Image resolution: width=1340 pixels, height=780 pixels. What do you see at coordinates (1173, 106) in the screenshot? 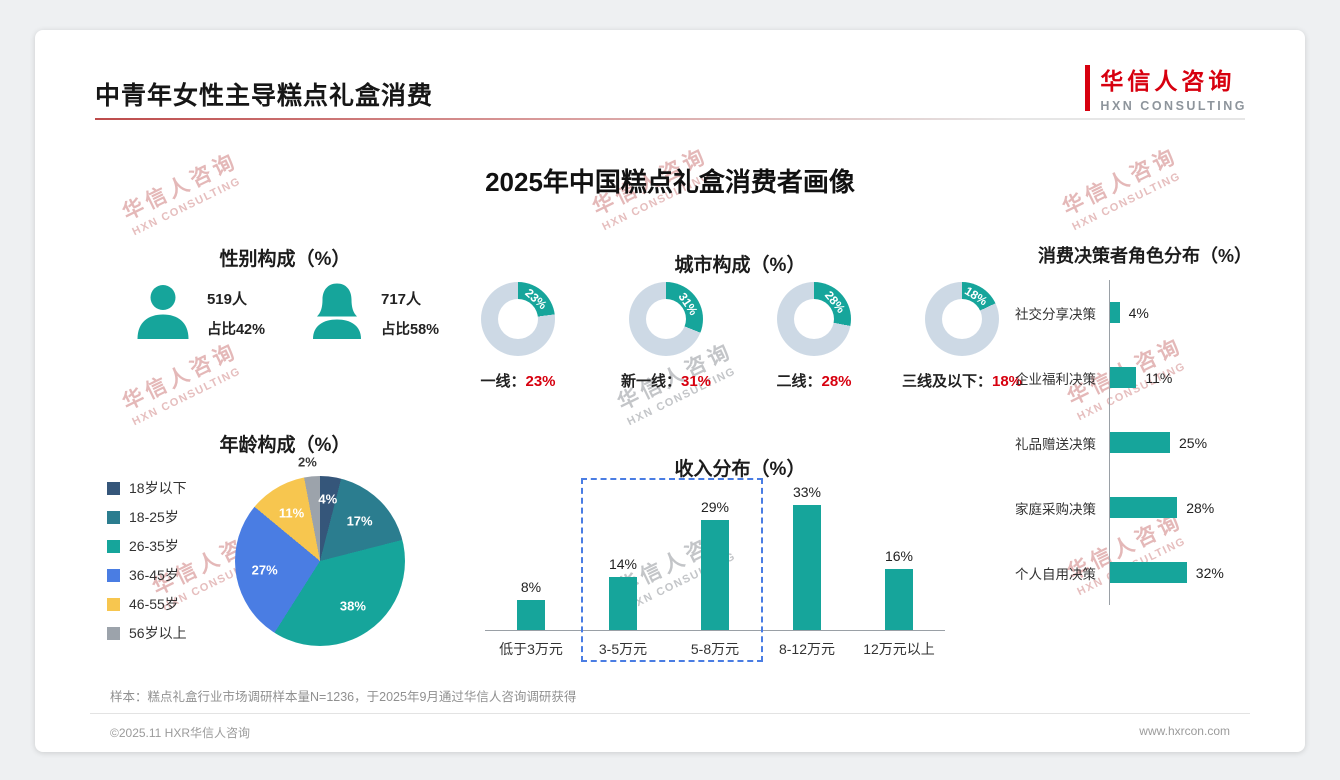
I see `logo-en: HXN CONSULTING` at bounding box center [1173, 106].